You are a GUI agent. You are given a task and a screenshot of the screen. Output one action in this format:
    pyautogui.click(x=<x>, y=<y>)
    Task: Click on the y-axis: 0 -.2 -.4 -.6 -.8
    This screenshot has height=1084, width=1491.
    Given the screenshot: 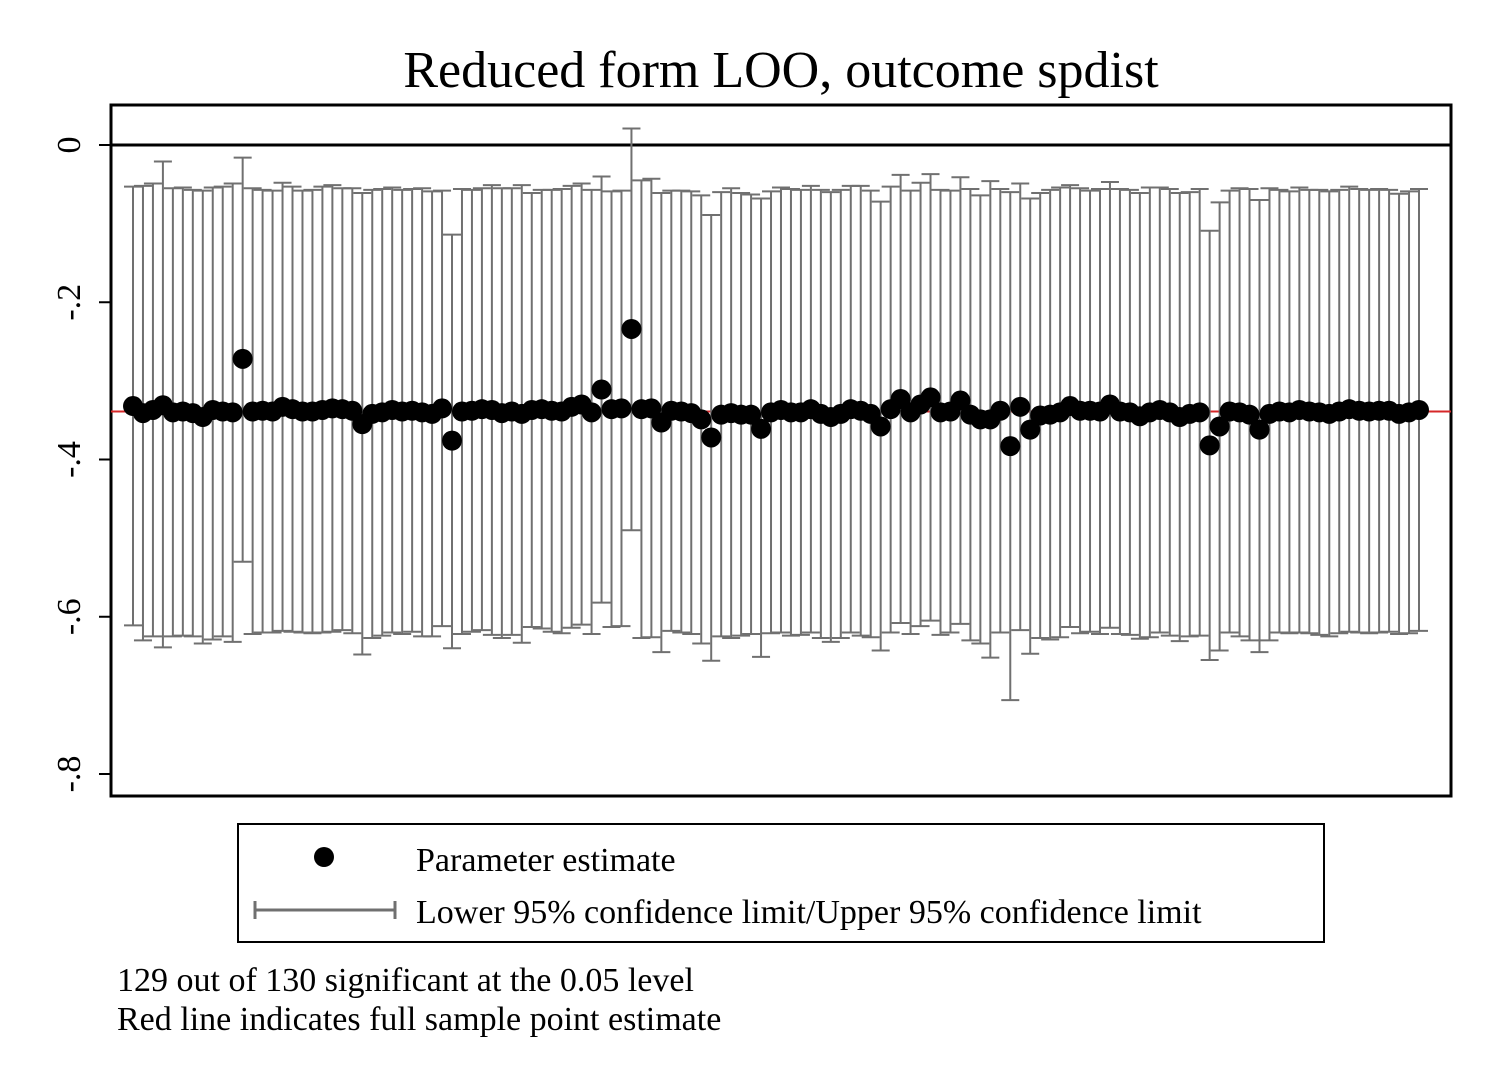 What is the action you would take?
    pyautogui.click(x=81, y=465)
    